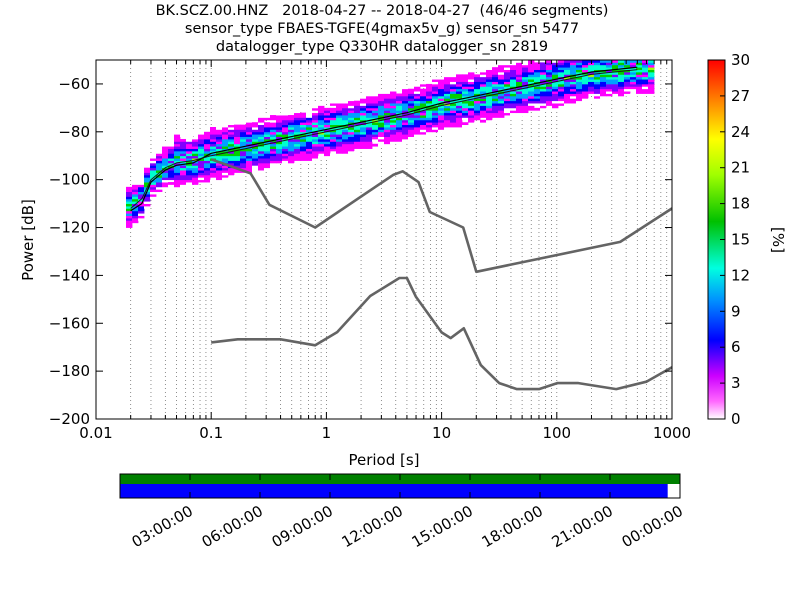 This screenshot has width=800, height=600. Describe the element at coordinates (69, 275) in the screenshot. I see `y-tick-label: −140` at that location.